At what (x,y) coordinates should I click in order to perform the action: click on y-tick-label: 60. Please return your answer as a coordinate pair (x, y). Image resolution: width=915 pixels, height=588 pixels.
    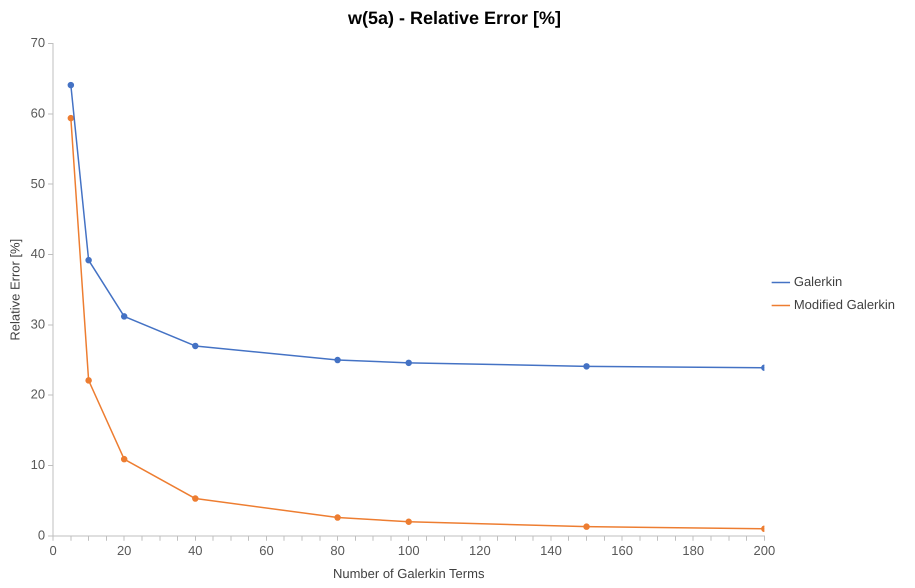
    Looking at the image, I should click on (38, 112).